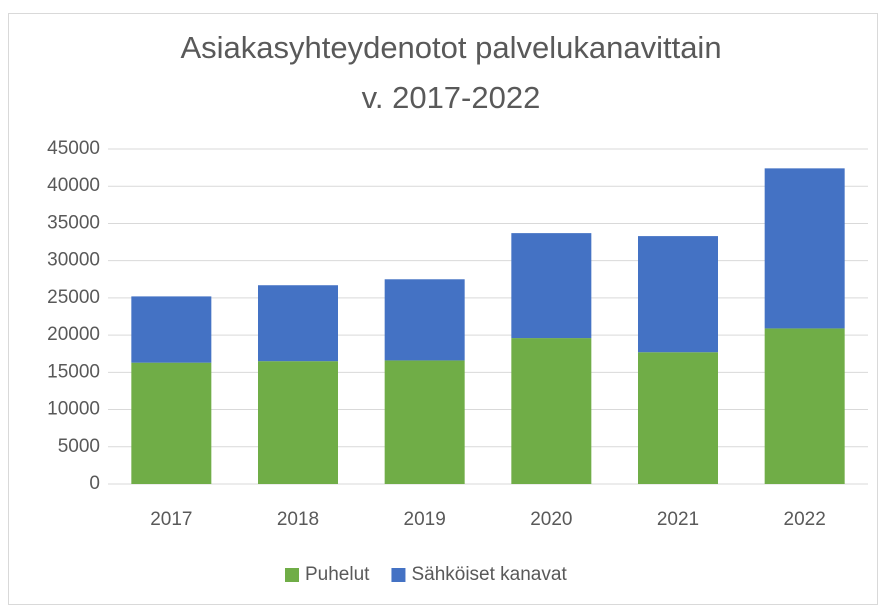 Image resolution: width=888 pixels, height=610 pixels. Describe the element at coordinates (171, 519) in the screenshot. I see `x-tick-label: 2017` at that location.